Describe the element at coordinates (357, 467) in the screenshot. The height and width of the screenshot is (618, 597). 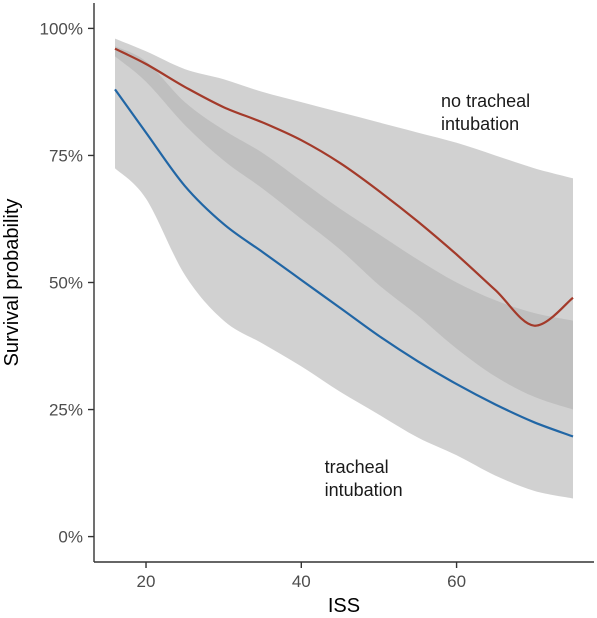
I see `annotation-line: tracheal` at that location.